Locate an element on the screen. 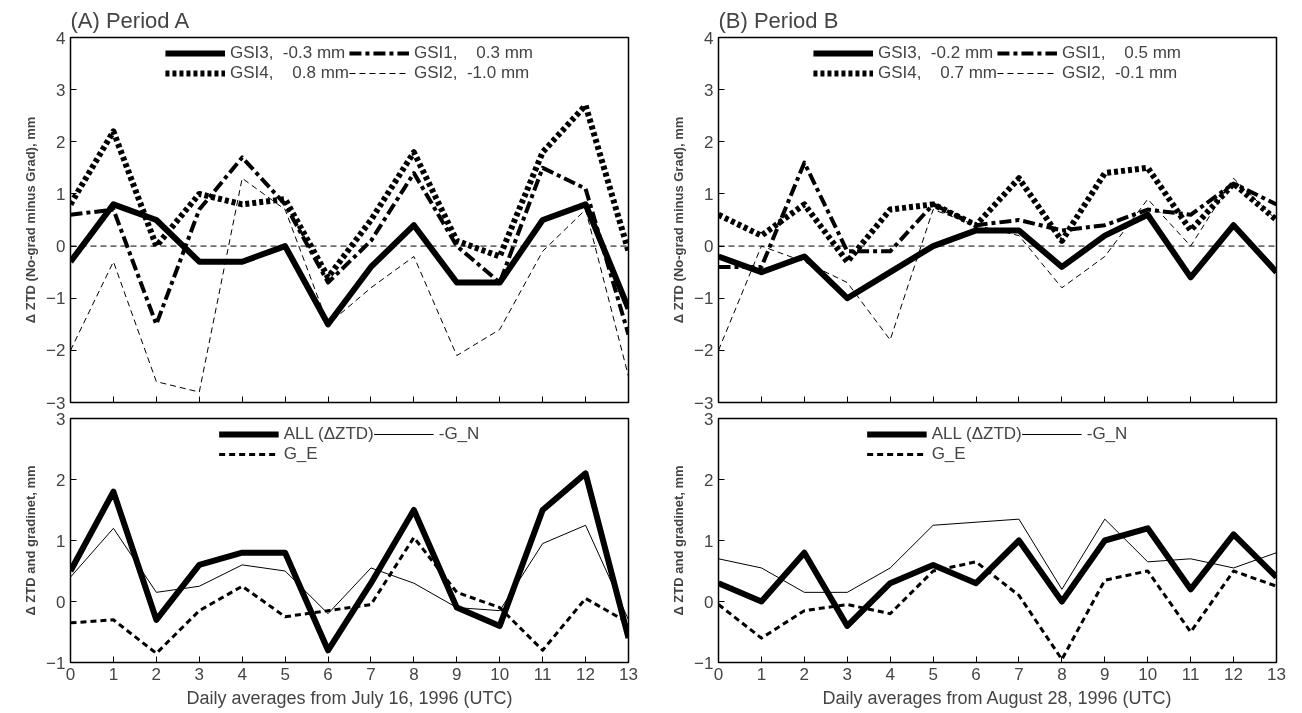 This screenshot has width=1302, height=713. x-axis-title: Daily averages from July 16, 1996 (UTC) is located at coordinates (349, 697).